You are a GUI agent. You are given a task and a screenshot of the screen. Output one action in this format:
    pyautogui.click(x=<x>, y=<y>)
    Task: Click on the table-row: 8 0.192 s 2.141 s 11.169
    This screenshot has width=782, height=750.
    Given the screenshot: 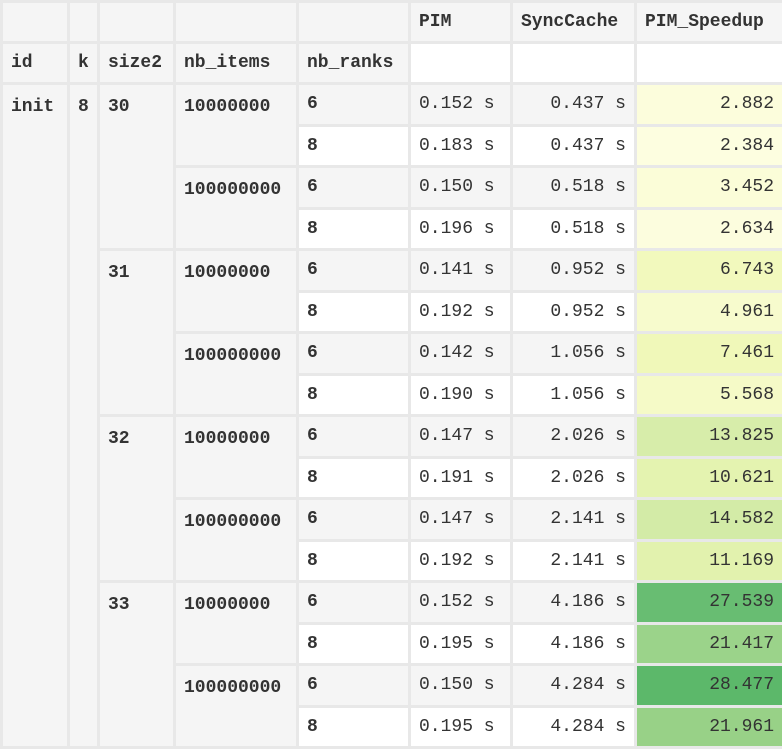 What is the action you would take?
    pyautogui.click(x=392, y=560)
    